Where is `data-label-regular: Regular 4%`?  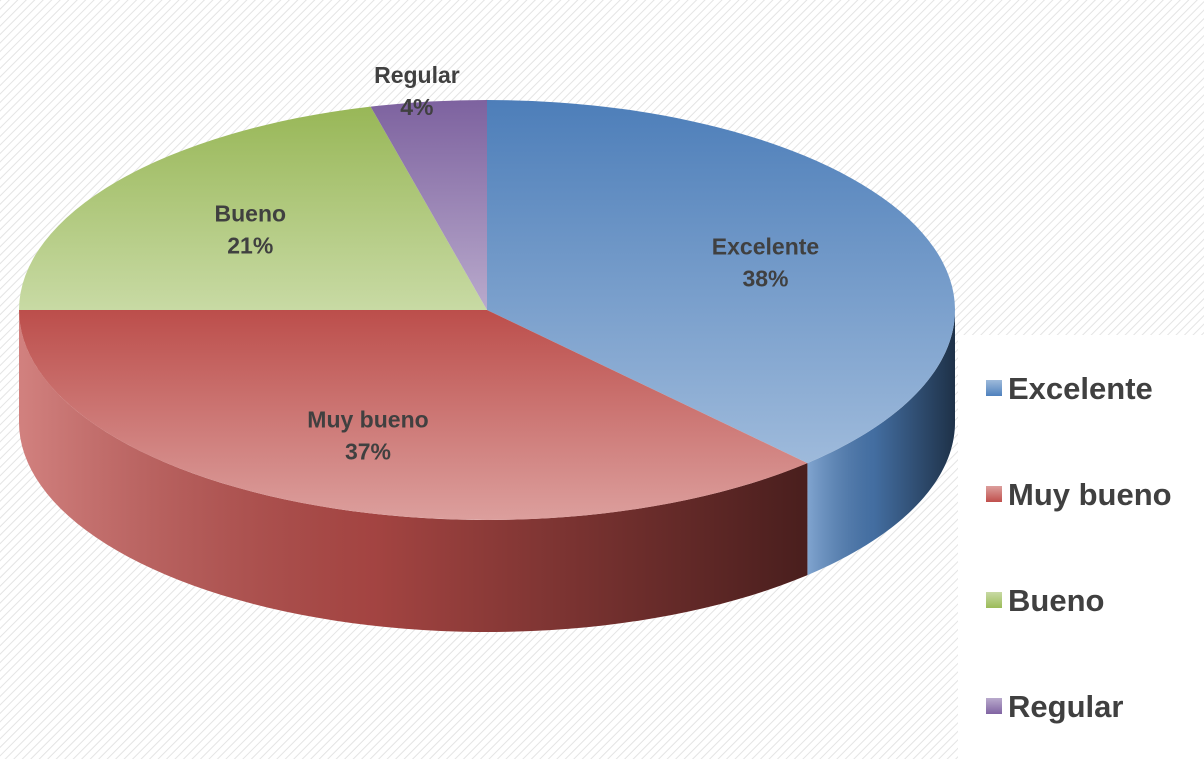
data-label-regular: Regular 4% is located at coordinates (417, 91).